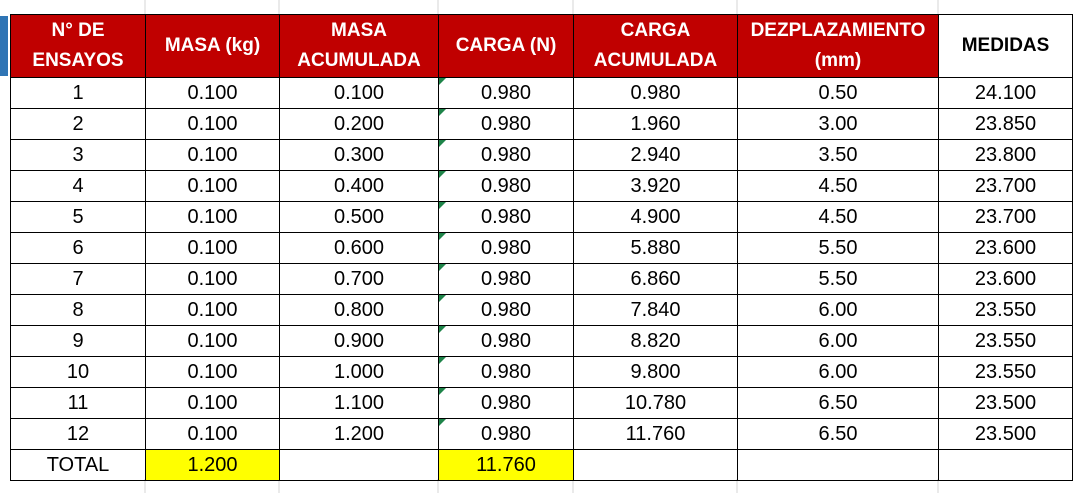 Image resolution: width=1083 pixels, height=493 pixels. Describe the element at coordinates (655, 248) in the screenshot. I see `carga-acumulada-cell: 5.880` at that location.